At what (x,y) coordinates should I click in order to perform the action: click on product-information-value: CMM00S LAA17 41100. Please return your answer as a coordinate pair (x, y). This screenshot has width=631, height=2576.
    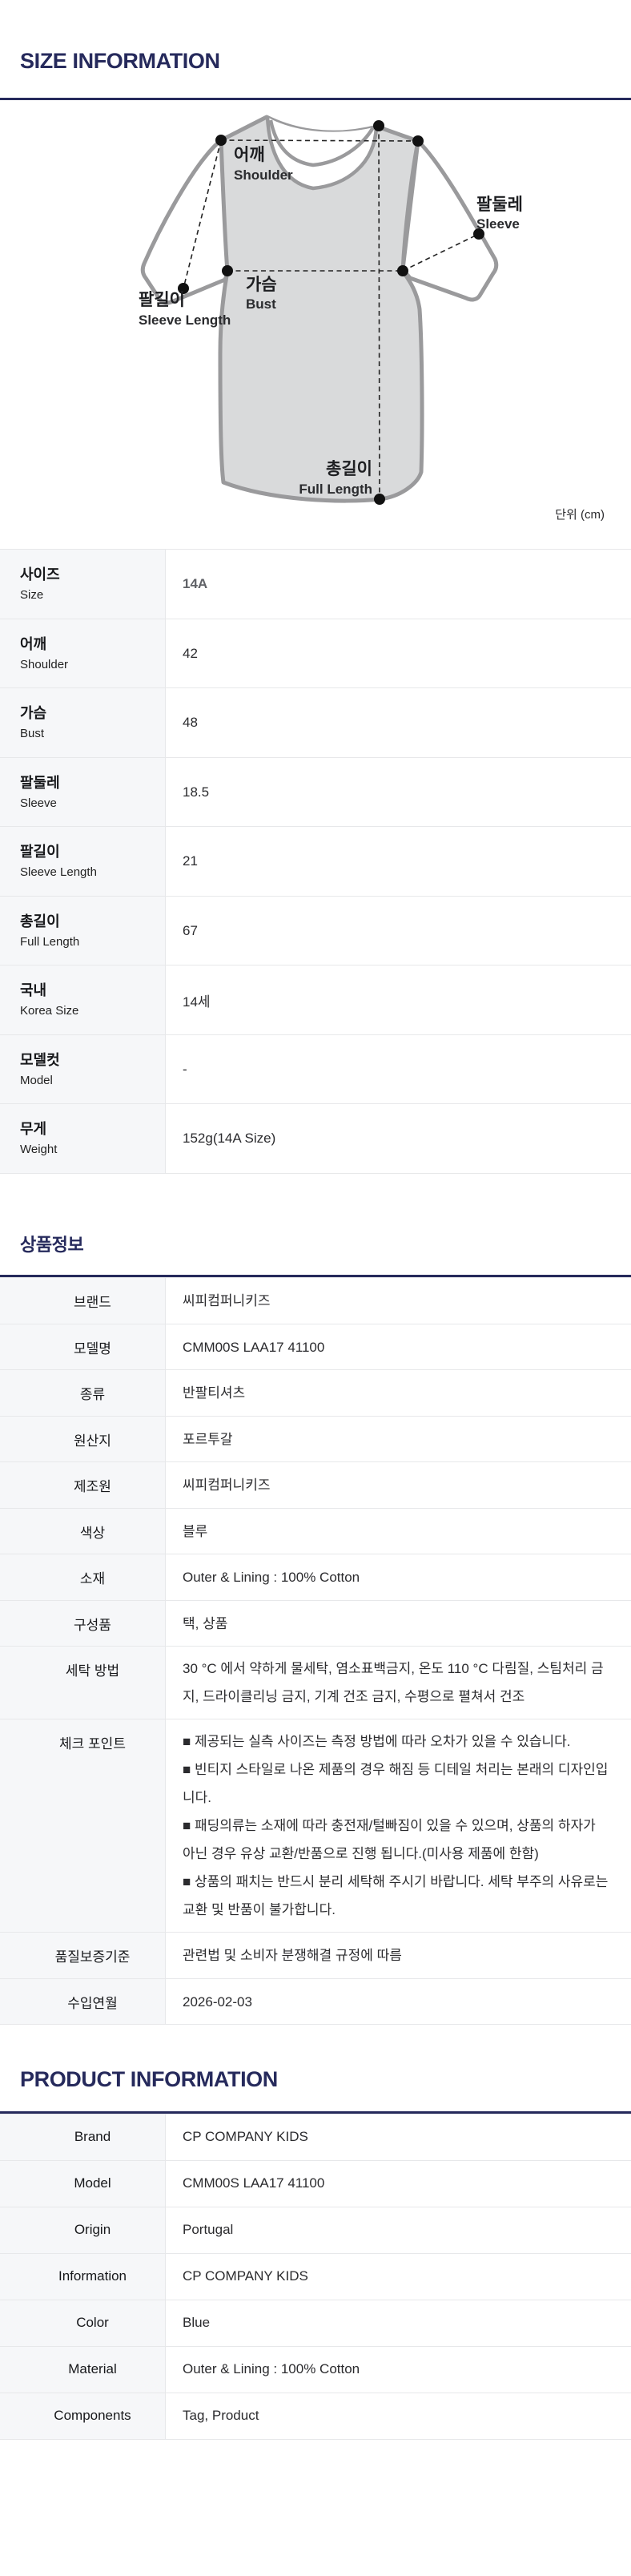
    Looking at the image, I should click on (254, 2183).